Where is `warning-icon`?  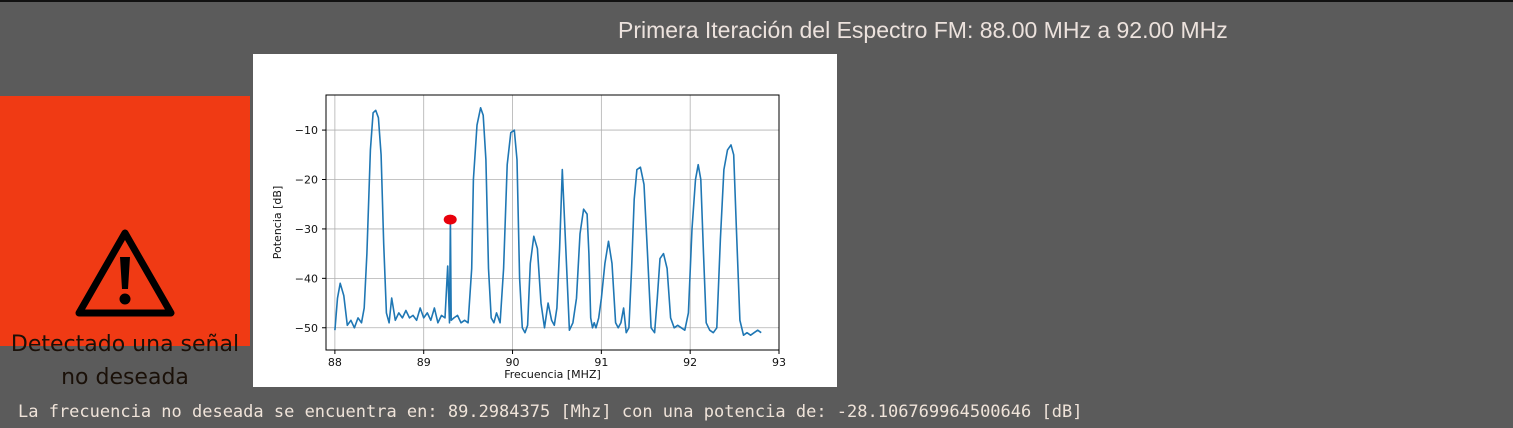
warning-icon is located at coordinates (125, 273).